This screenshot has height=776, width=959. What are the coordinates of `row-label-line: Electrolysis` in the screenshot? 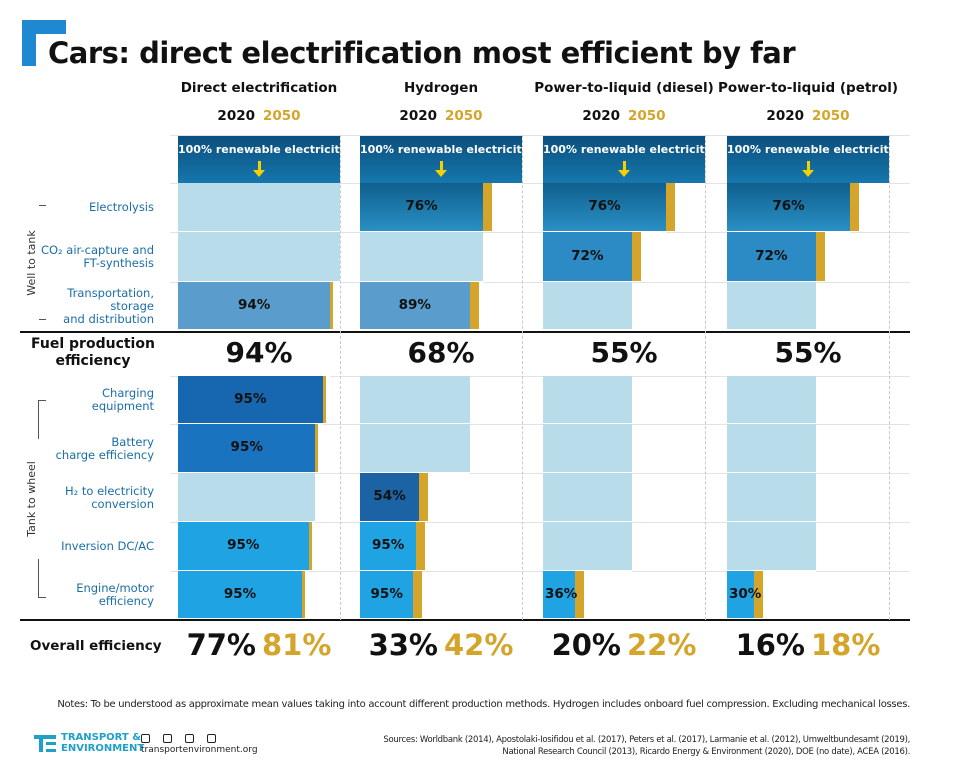 It's located at (121, 207).